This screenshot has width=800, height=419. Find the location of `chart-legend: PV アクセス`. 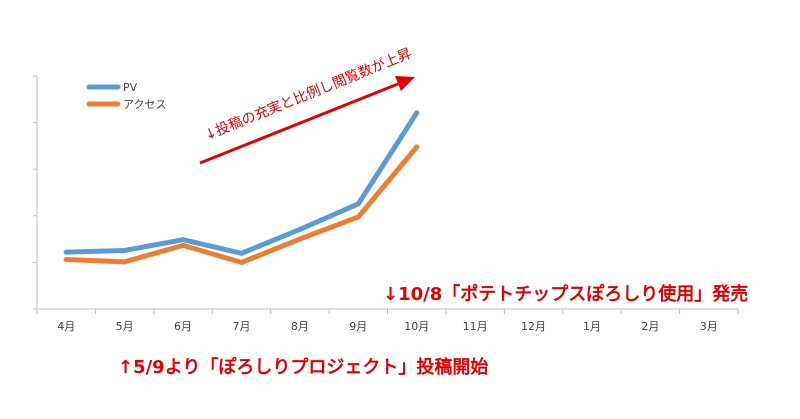

chart-legend: PV アクセス is located at coordinates (126, 96).